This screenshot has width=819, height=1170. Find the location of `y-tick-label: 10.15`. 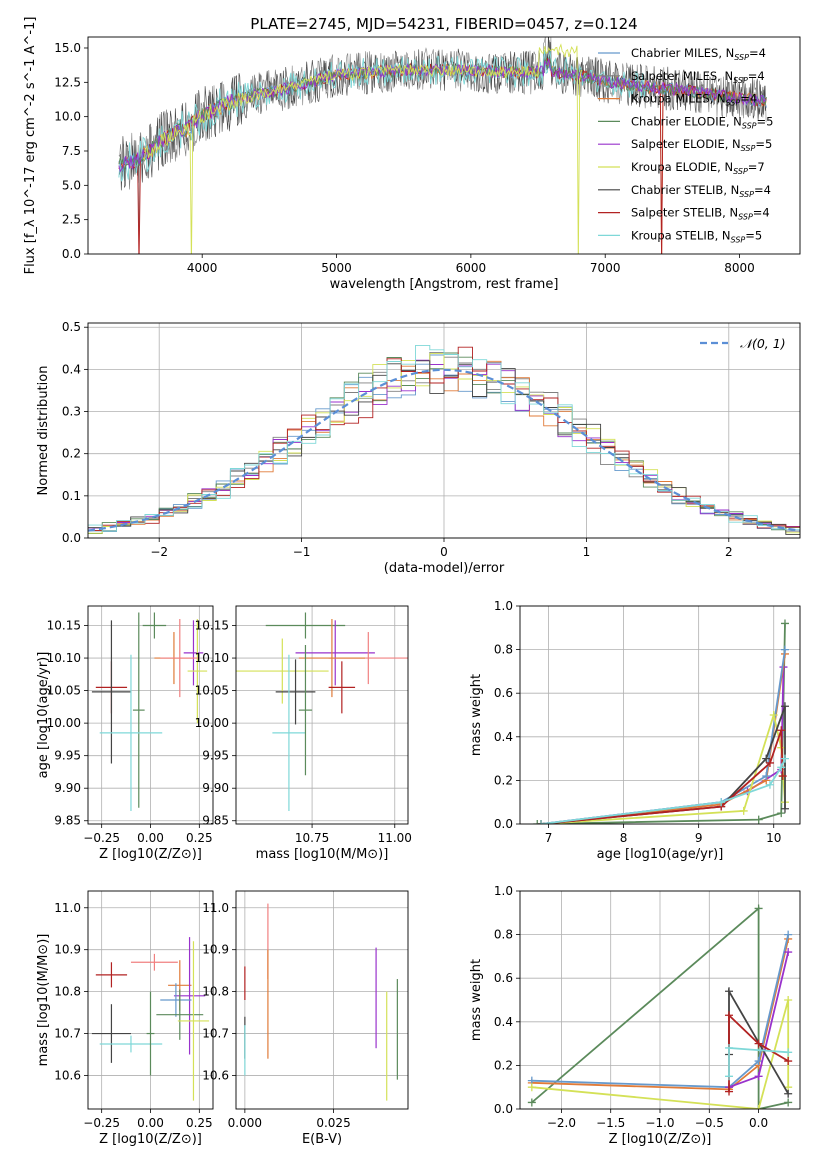

y-tick-label: 10.15 is located at coordinates (212, 626).